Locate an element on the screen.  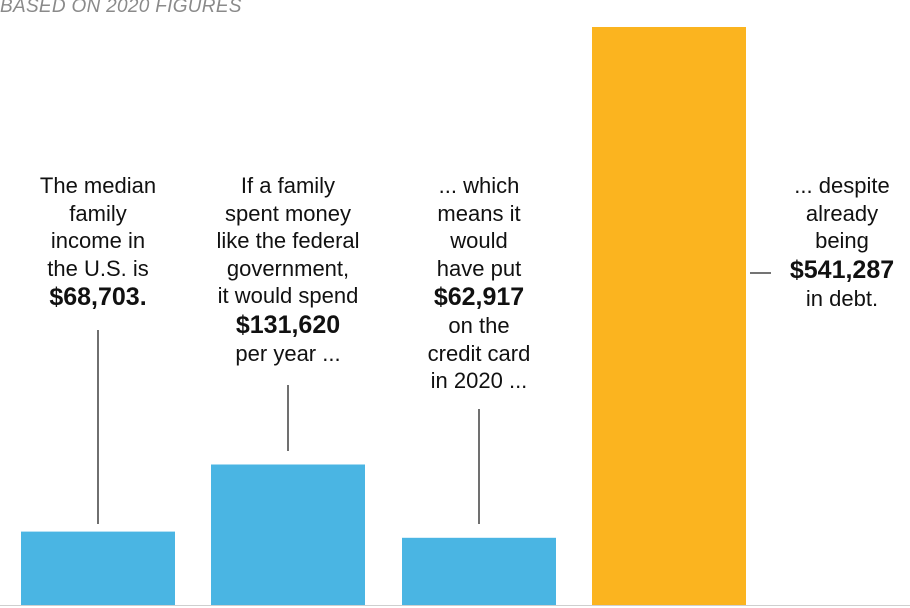
annotation-text: already is located at coordinates (842, 213).